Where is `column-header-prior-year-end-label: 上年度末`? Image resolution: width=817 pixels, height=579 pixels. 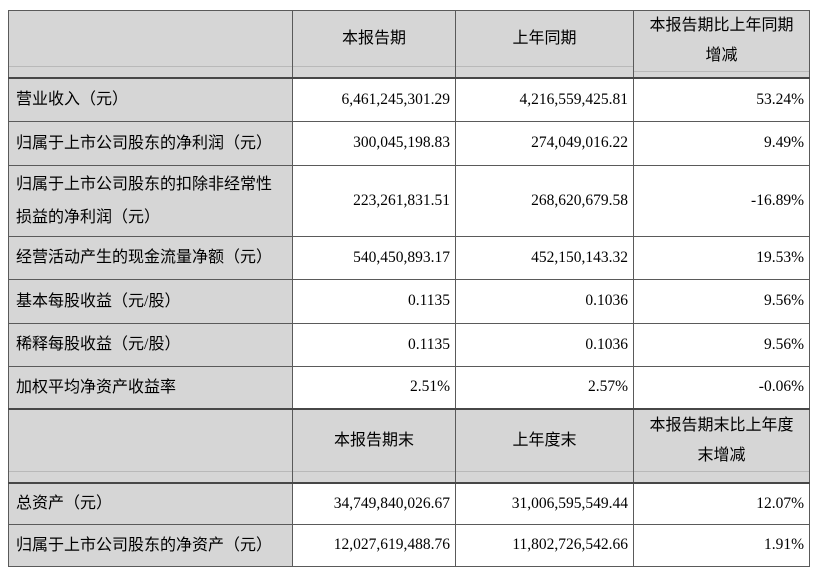
column-header-prior-year-end-label: 上年度末 is located at coordinates (544, 440).